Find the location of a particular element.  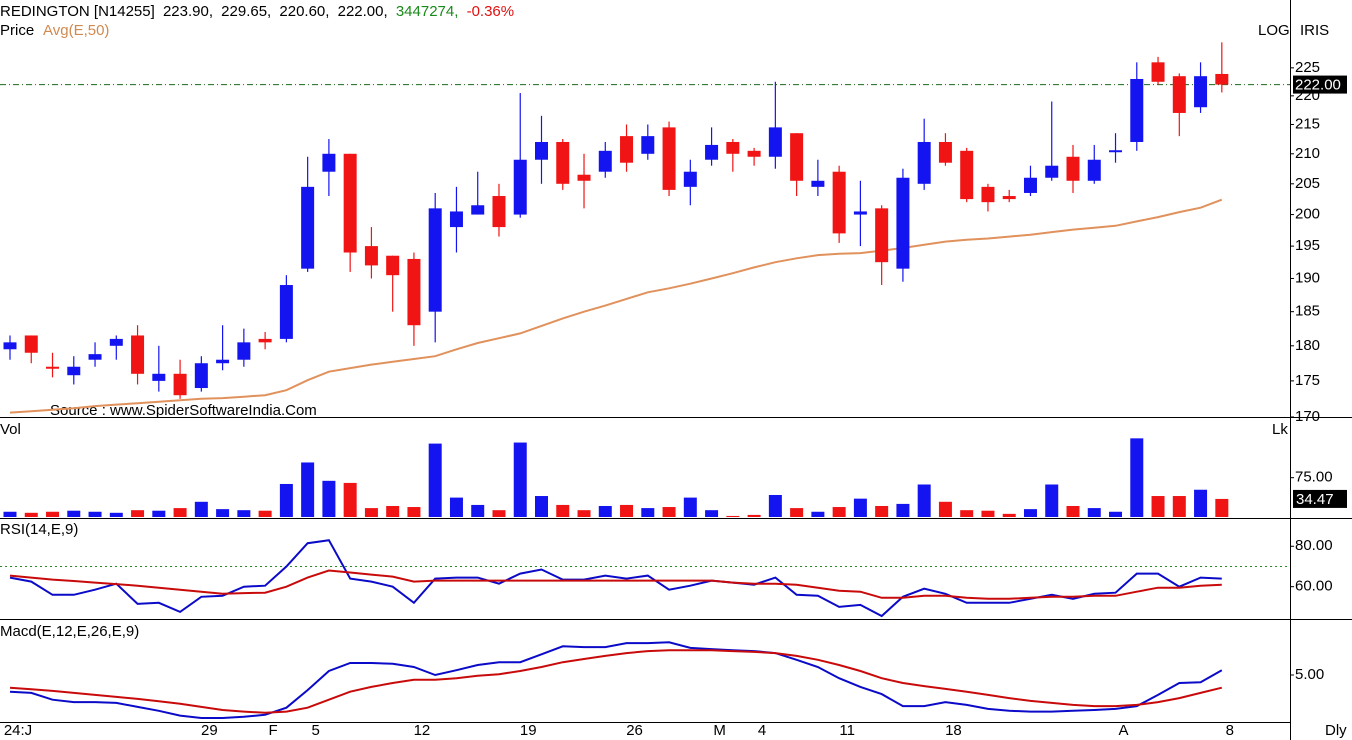

x-tick-label: 12 is located at coordinates (422, 730).